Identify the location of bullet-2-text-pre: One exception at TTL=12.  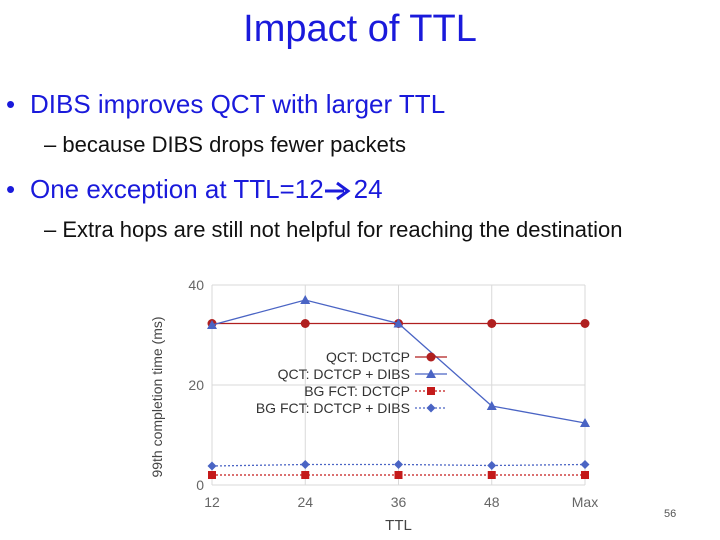
(177, 189).